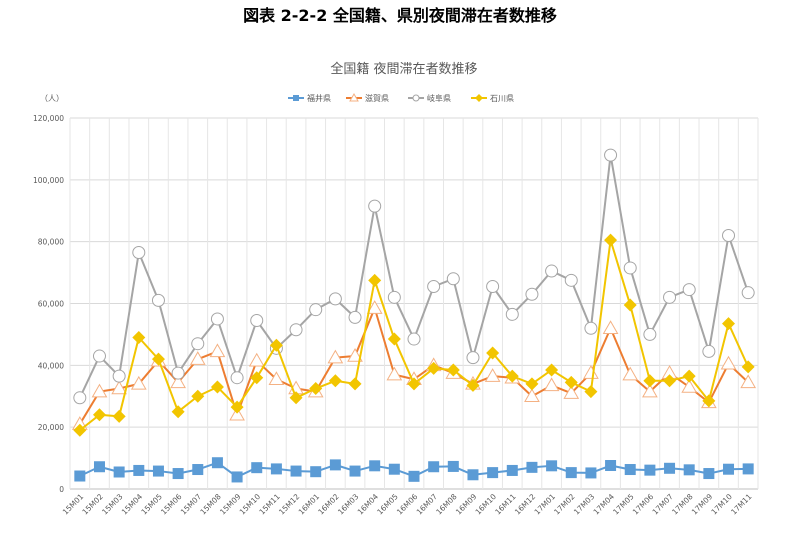  I want to click on y-tick-label: 60,000, so click(51, 304).